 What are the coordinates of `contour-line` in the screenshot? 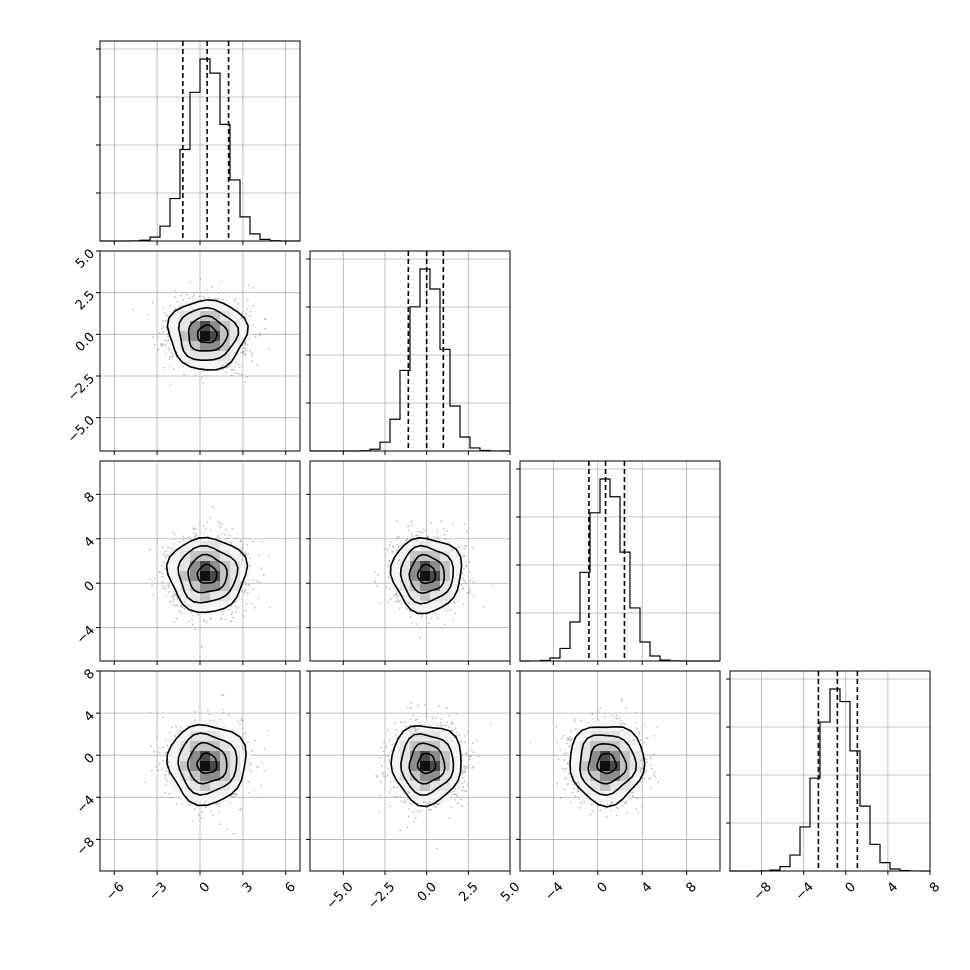 It's located at (207, 763).